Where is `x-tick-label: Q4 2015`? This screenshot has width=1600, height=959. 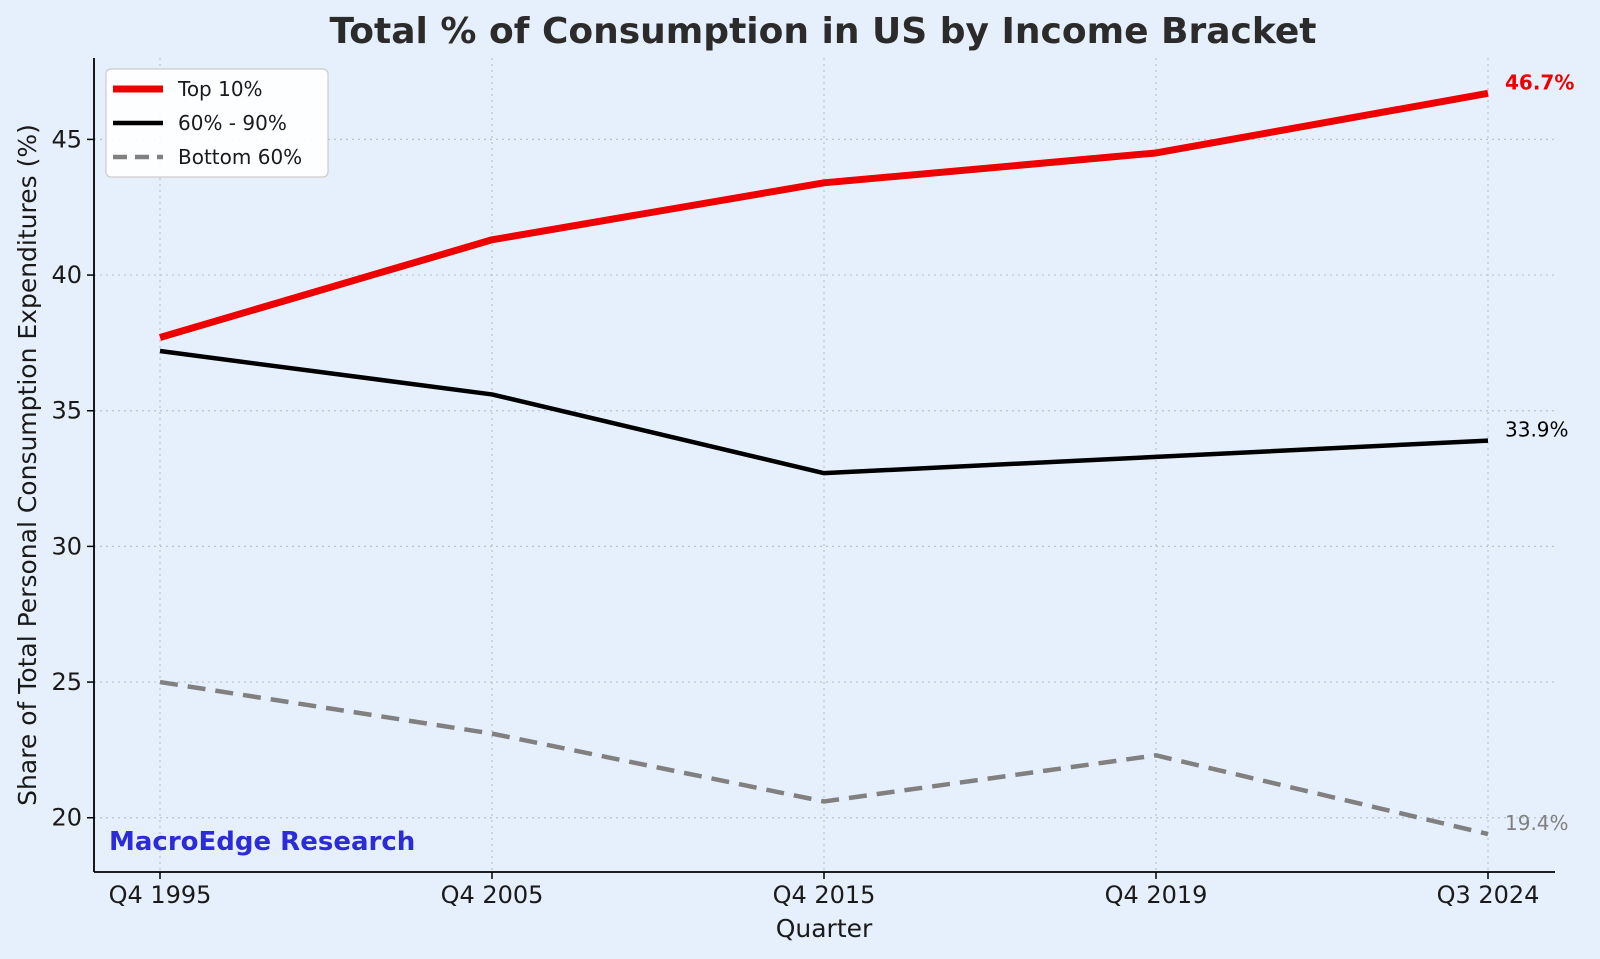
x-tick-label: Q4 2015 is located at coordinates (824, 895).